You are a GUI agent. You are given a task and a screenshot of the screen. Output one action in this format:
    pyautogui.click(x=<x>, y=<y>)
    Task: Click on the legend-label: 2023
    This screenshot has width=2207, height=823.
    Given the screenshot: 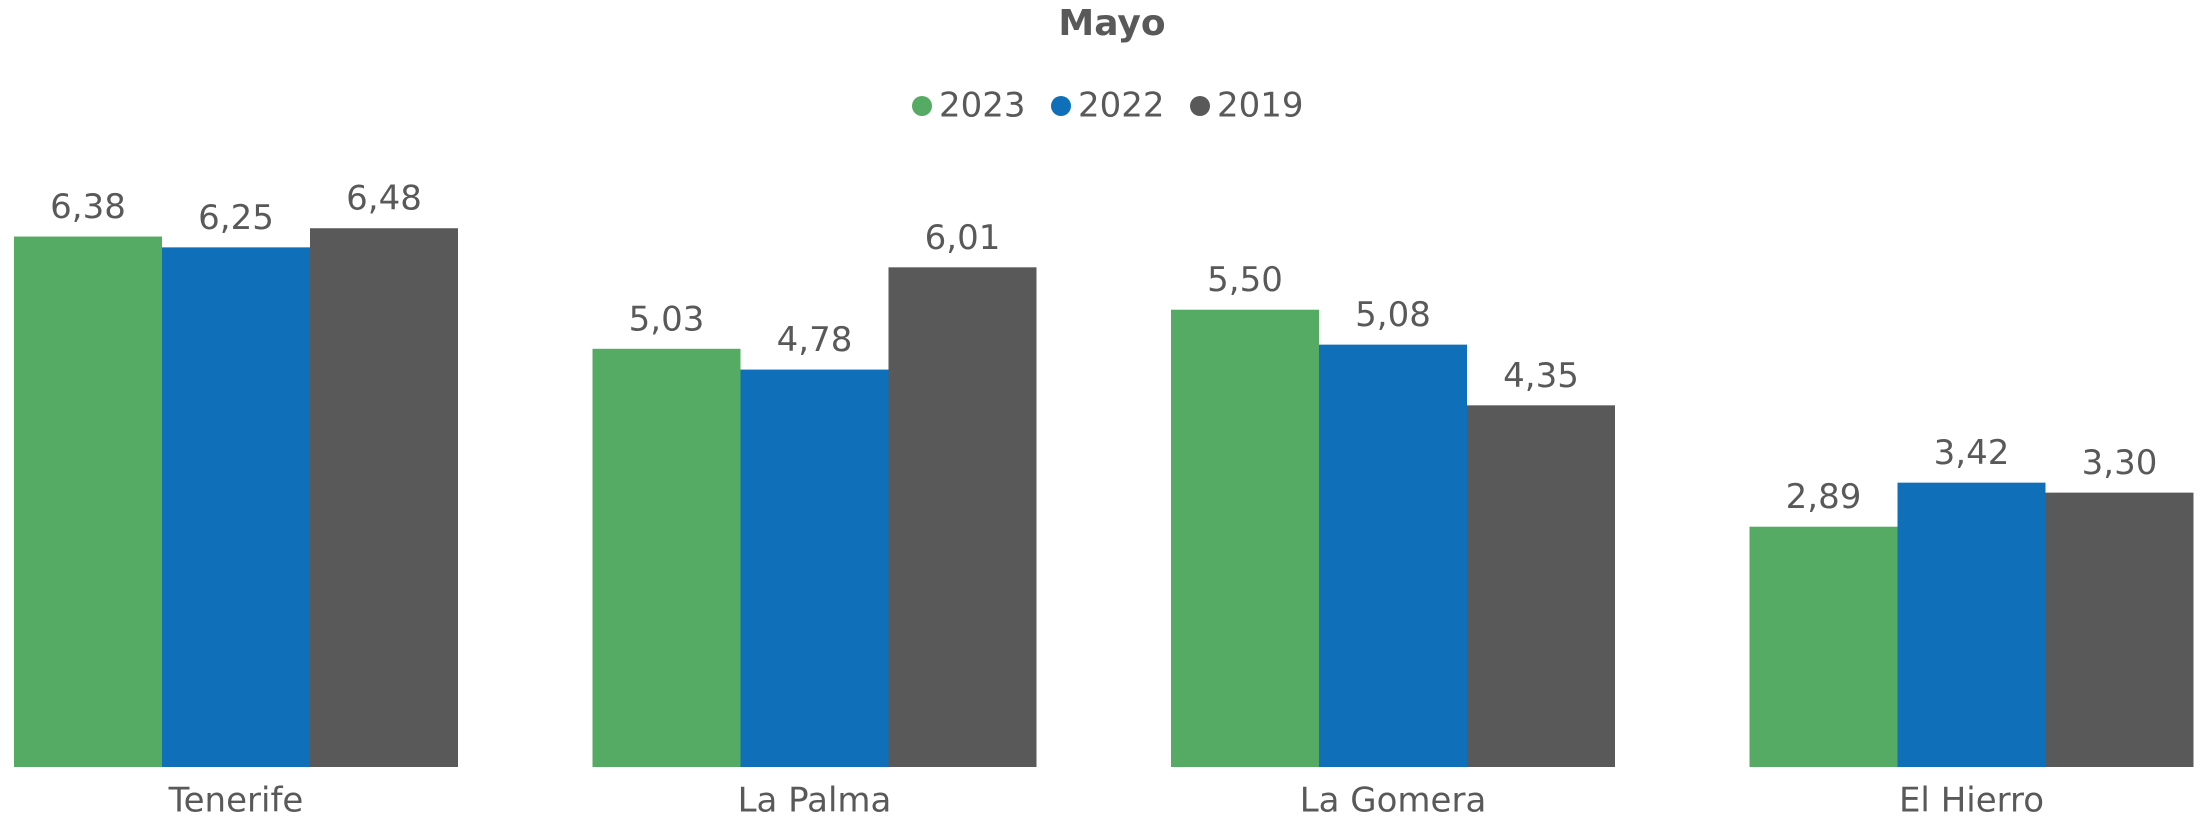 What is the action you would take?
    pyautogui.click(x=982, y=106)
    